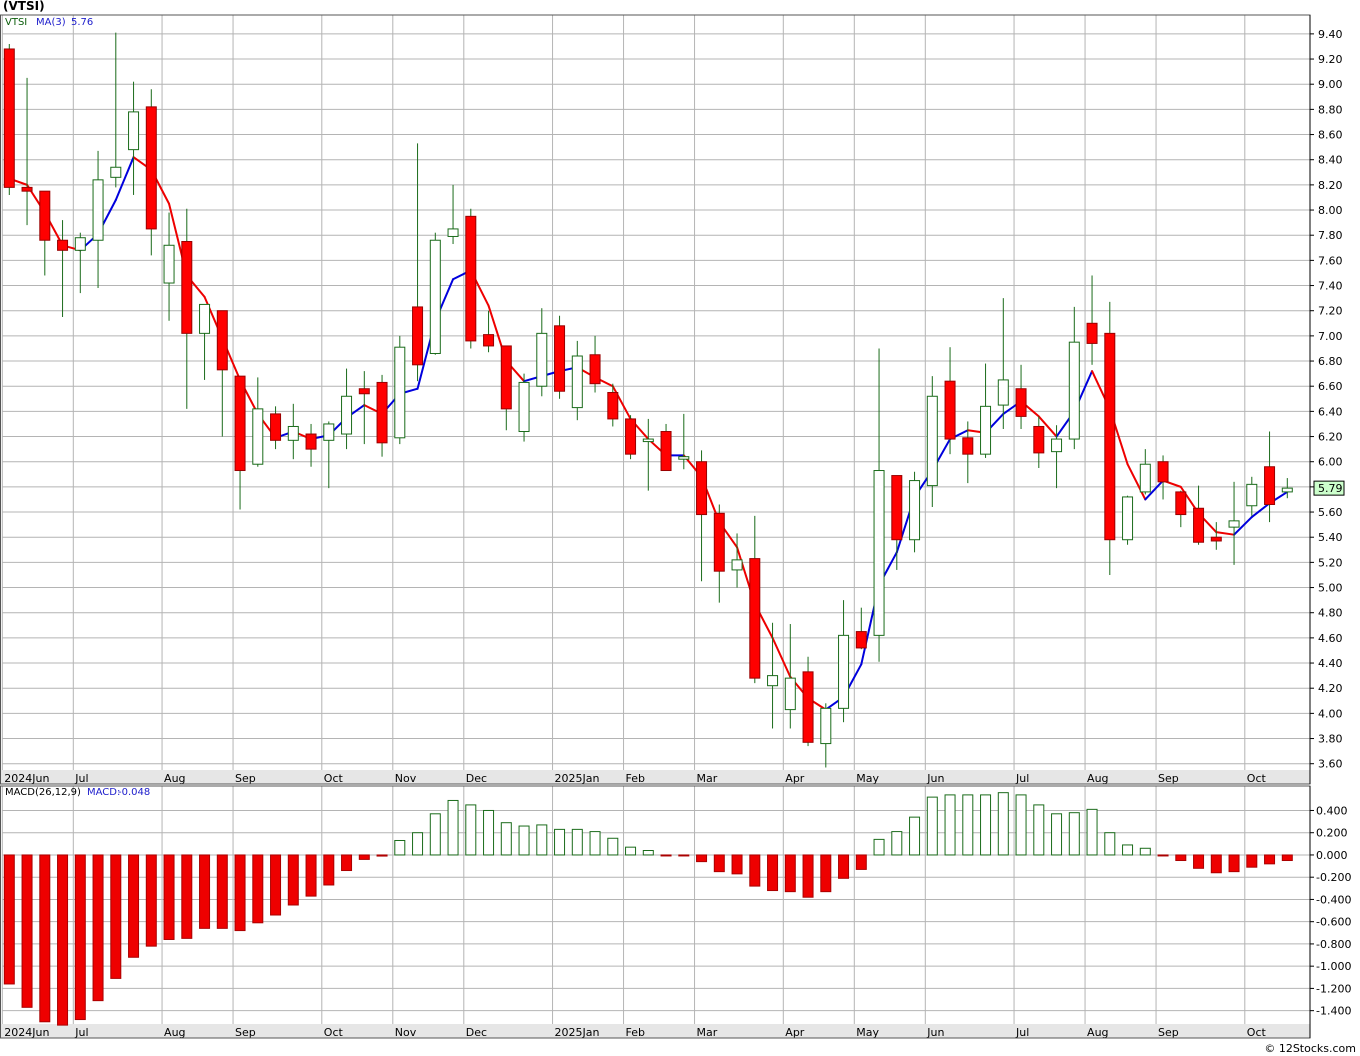  I want to click on price-tick-label: 6.60, so click(1330, 386).